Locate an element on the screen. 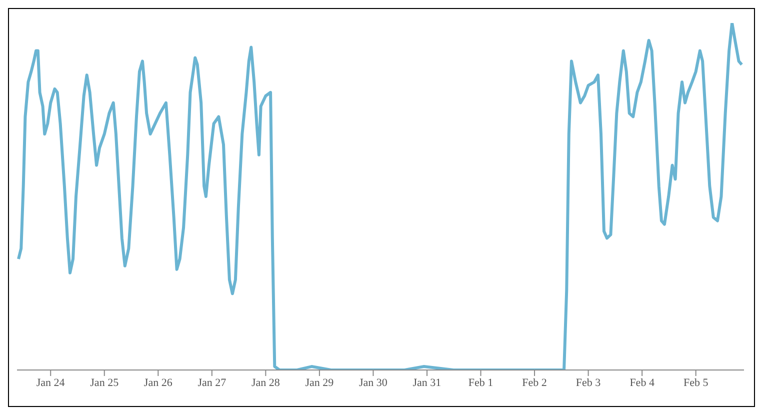 This screenshot has width=761, height=413. x-tick-label: Feb 2 is located at coordinates (534, 382).